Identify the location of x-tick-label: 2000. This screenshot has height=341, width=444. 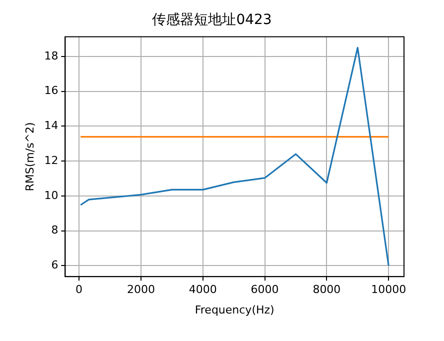
(140, 289).